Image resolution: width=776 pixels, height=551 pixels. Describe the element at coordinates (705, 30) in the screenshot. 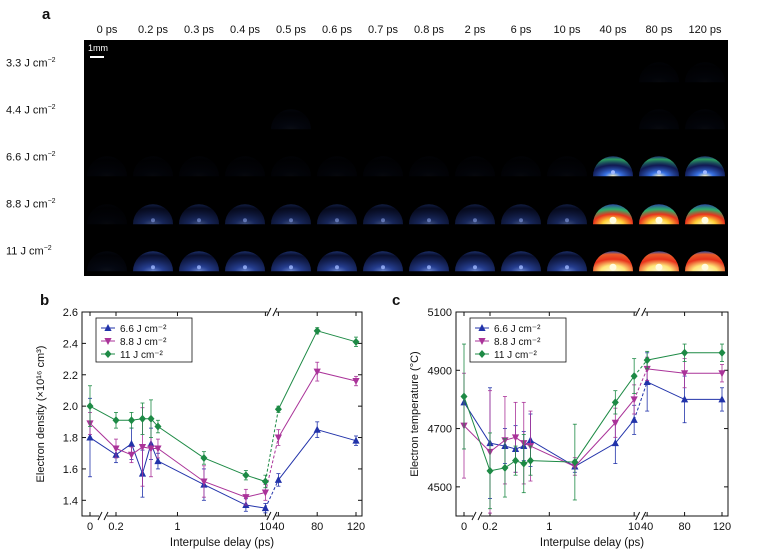

I see `column-label: 120 ps` at that location.